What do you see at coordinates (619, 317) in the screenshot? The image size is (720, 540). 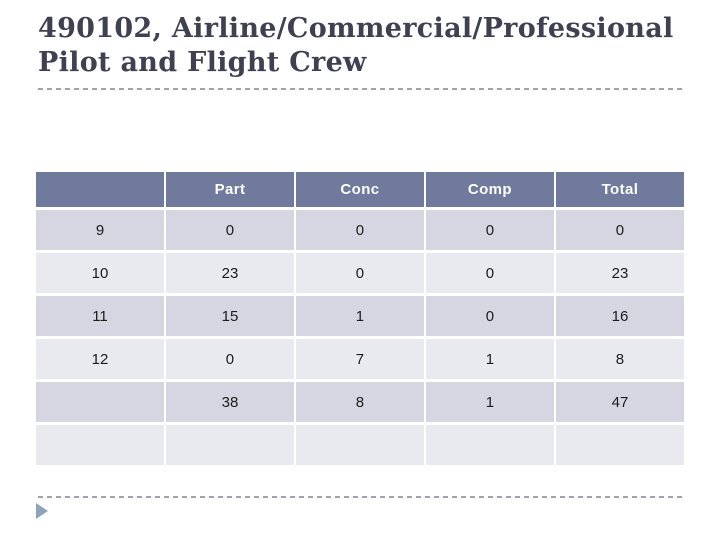 I see `table-cell: 16` at bounding box center [619, 317].